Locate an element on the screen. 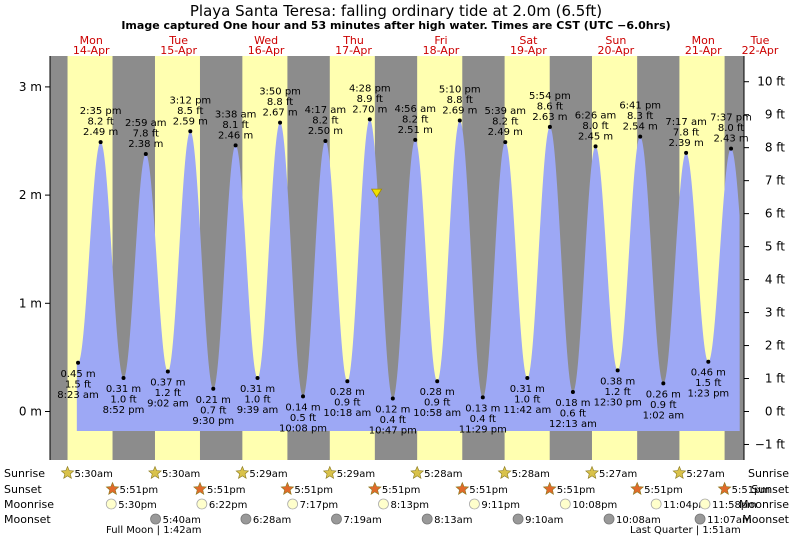 This screenshot has height=537, width=793. low-tide-label: 0.18 m is located at coordinates (572, 403).